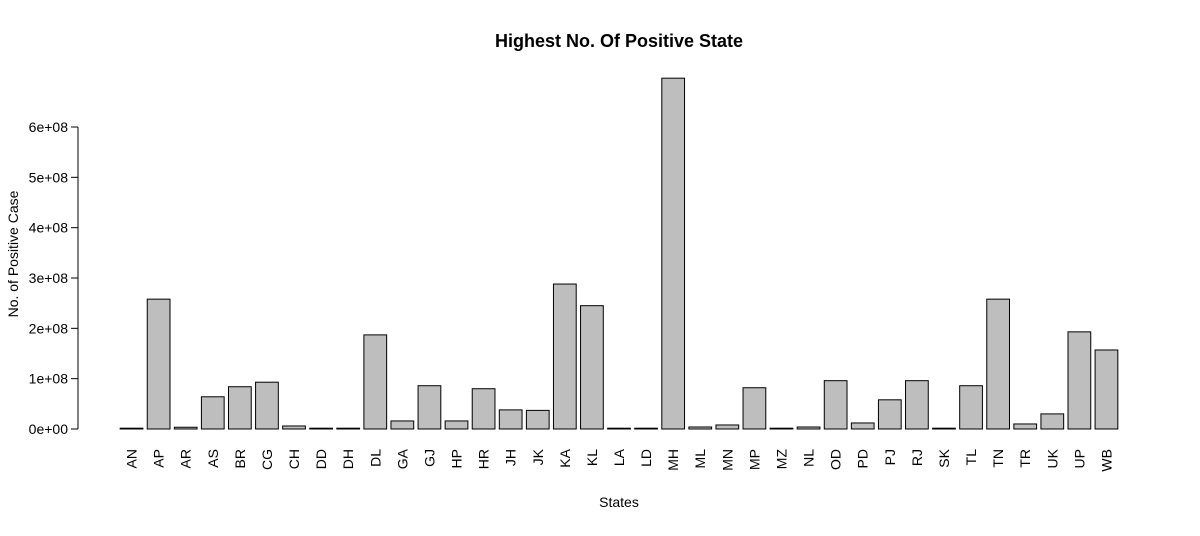 This screenshot has height=536, width=1200. What do you see at coordinates (917, 405) in the screenshot?
I see `bar-rj` at bounding box center [917, 405].